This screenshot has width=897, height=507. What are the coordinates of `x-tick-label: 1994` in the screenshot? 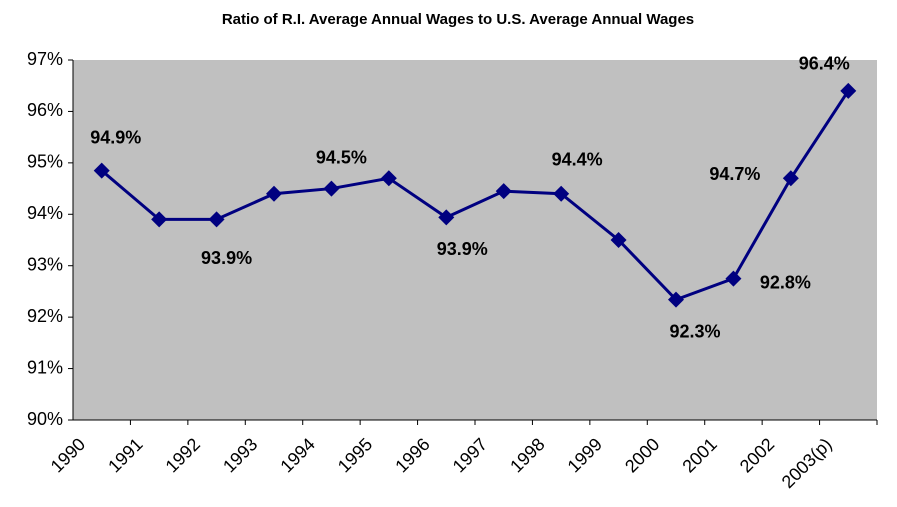 It's located at (297, 455).